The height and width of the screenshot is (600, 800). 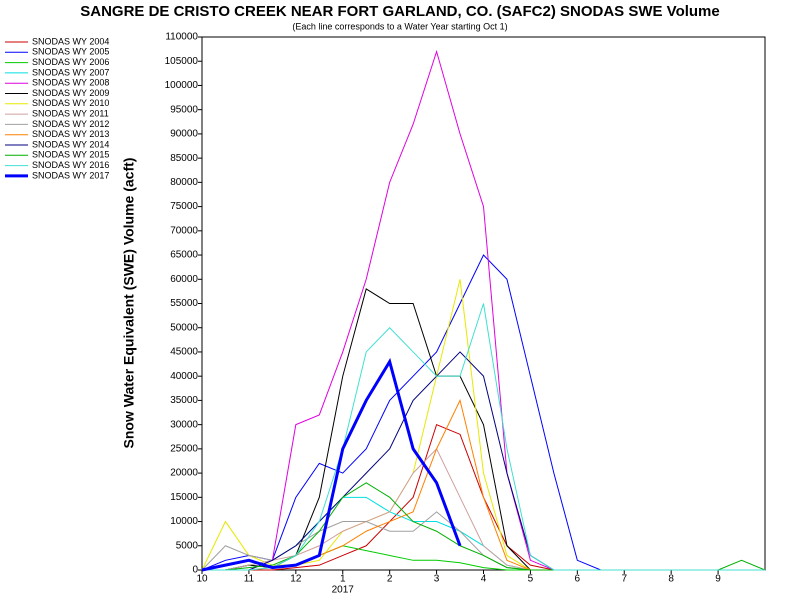 I want to click on y-tick-label: 70000, so click(x=184, y=230).